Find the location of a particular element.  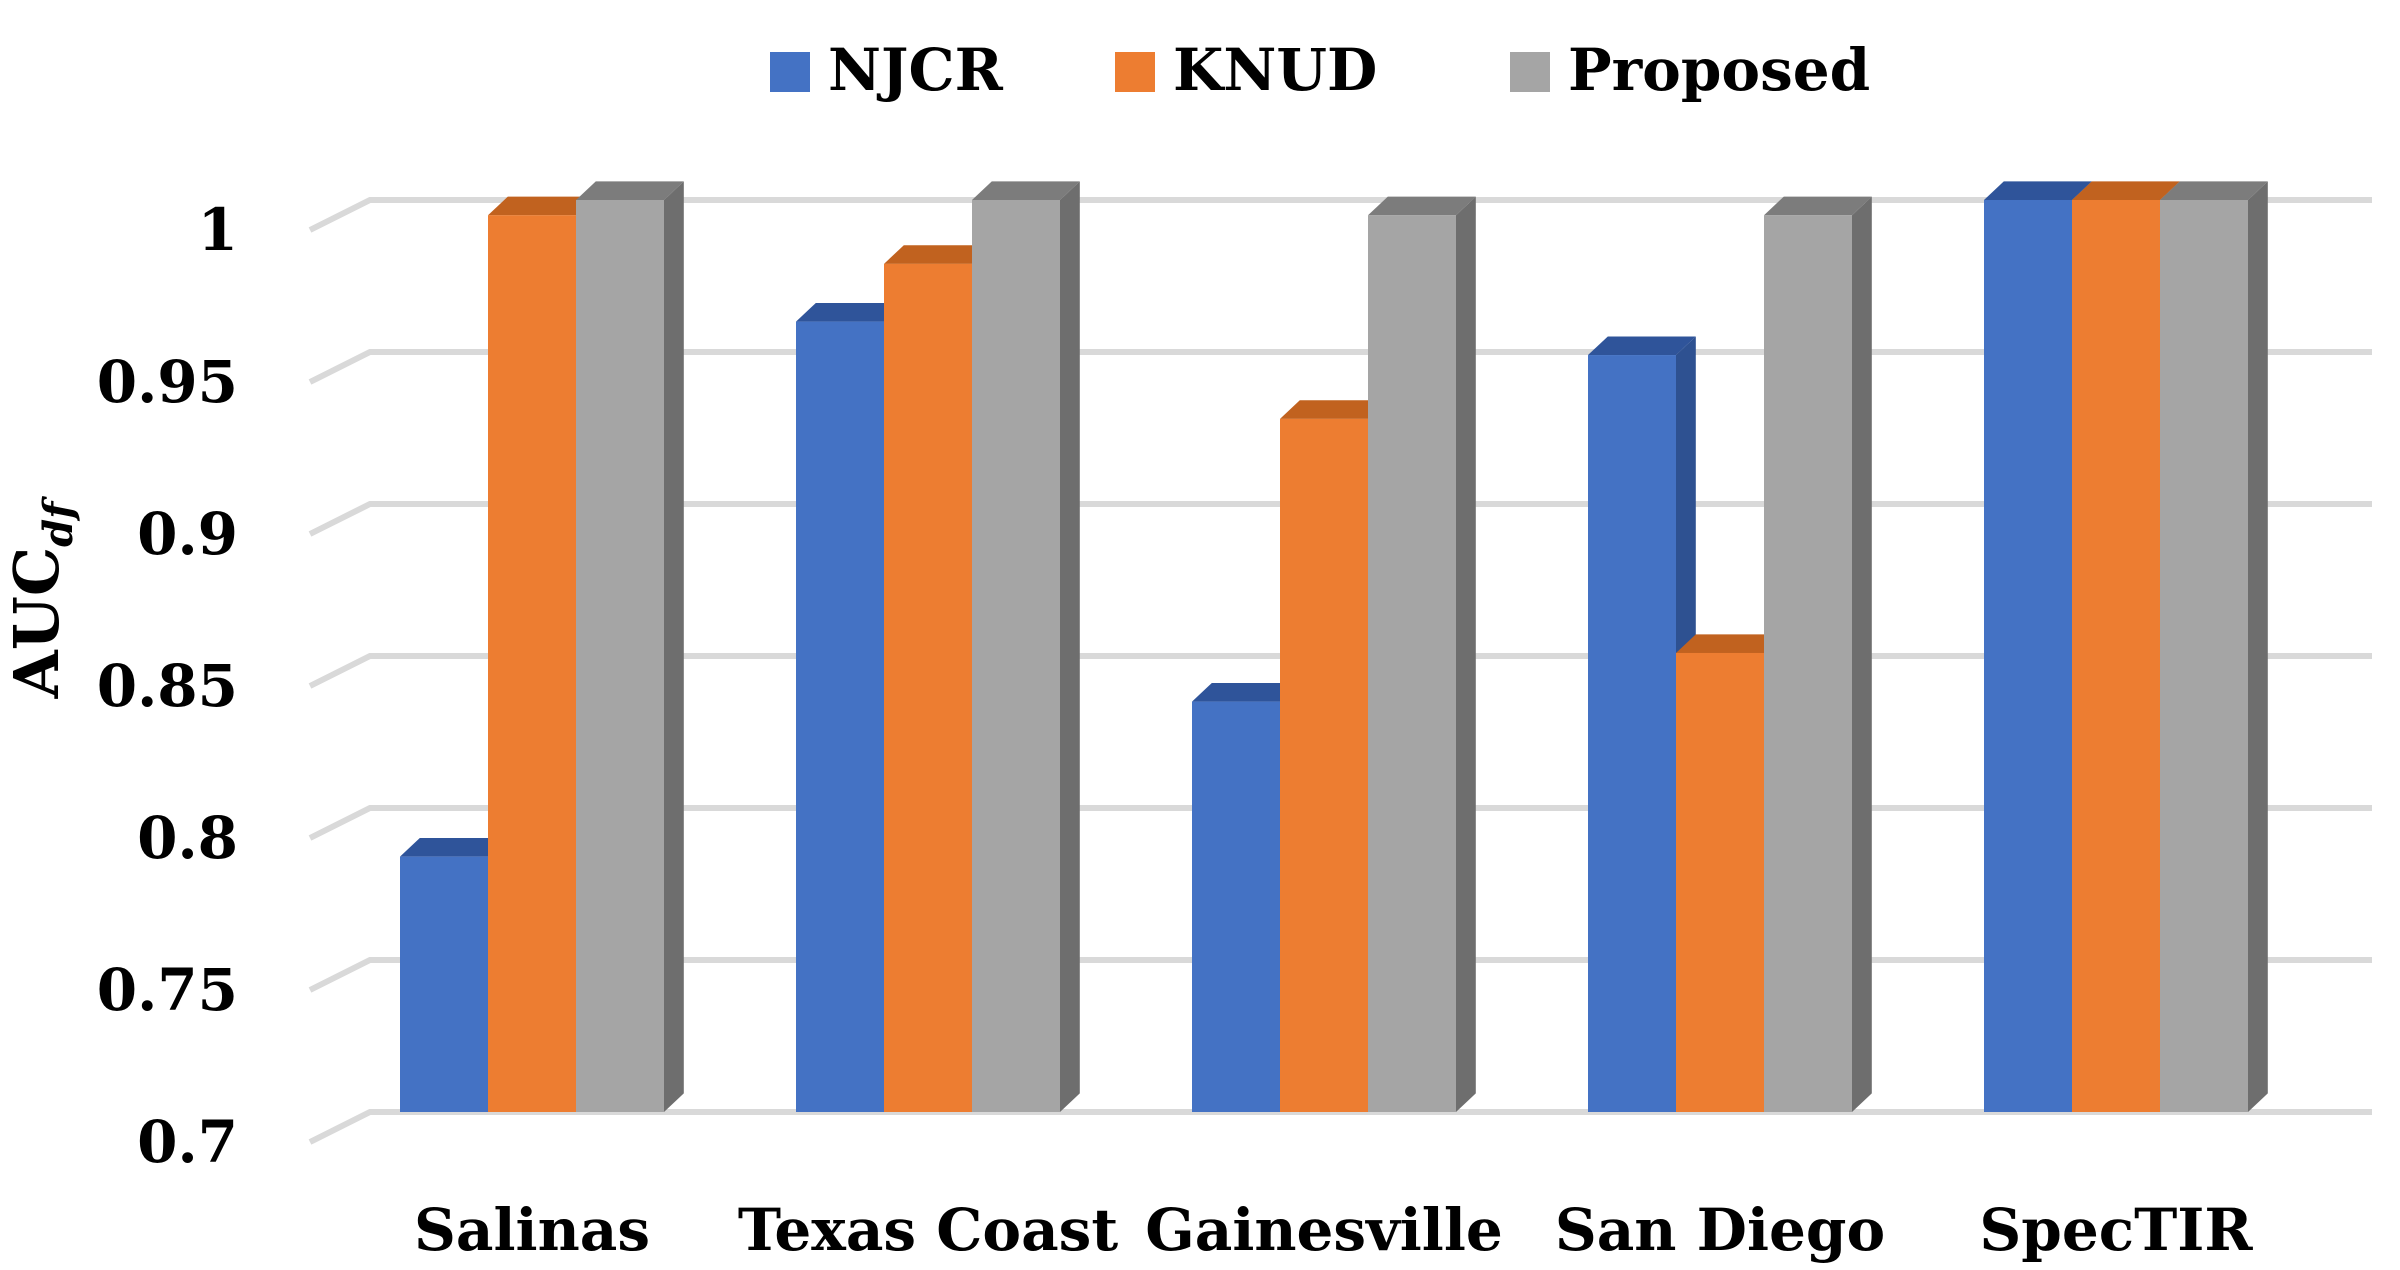

legend-label: NJCR is located at coordinates (916, 70).